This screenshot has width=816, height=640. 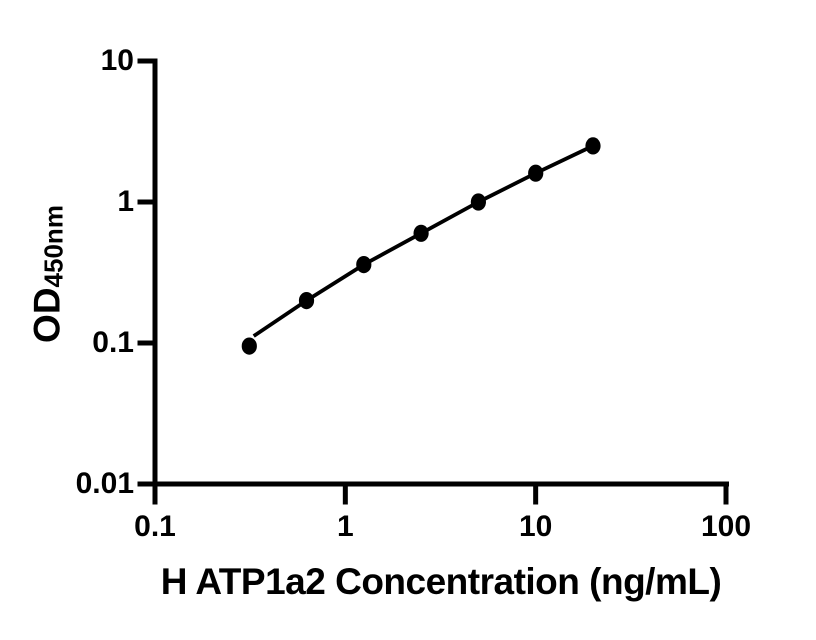 I want to click on y-tick-label-1: 1, so click(x=125, y=201).